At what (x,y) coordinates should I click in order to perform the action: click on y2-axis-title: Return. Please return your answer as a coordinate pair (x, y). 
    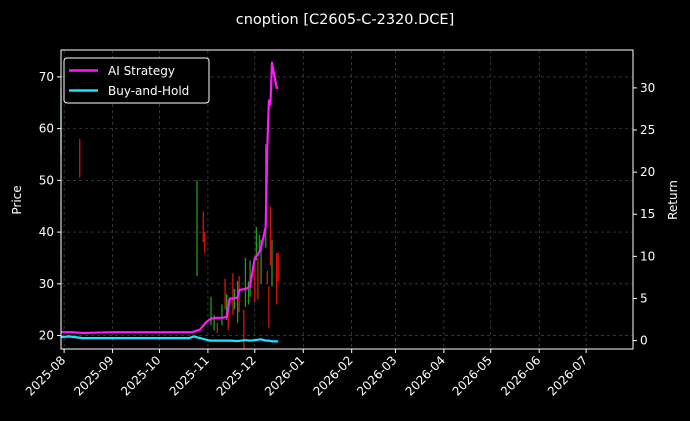
    Looking at the image, I should click on (673, 200).